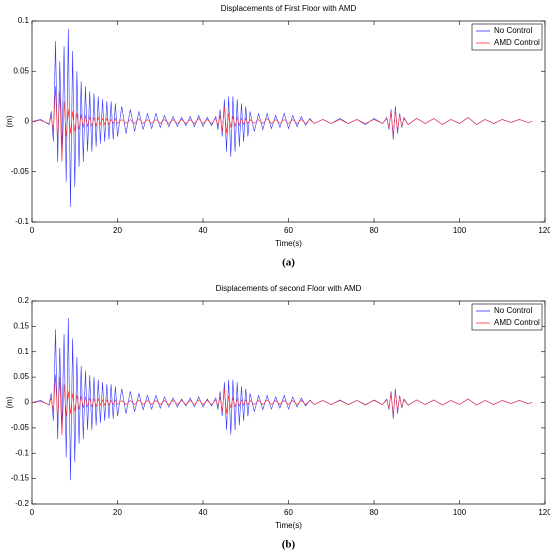 The height and width of the screenshot is (557, 550). I want to click on y-tick-label: 0.2, so click(24, 300).